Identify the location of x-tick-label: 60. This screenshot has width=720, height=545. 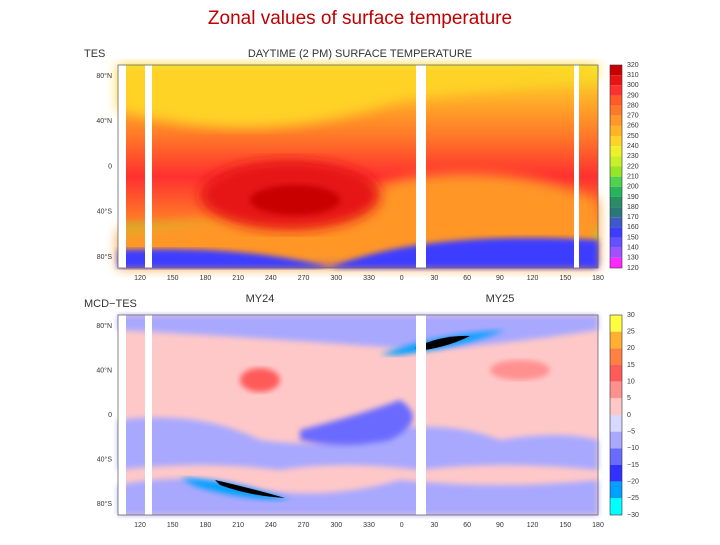
(467, 525).